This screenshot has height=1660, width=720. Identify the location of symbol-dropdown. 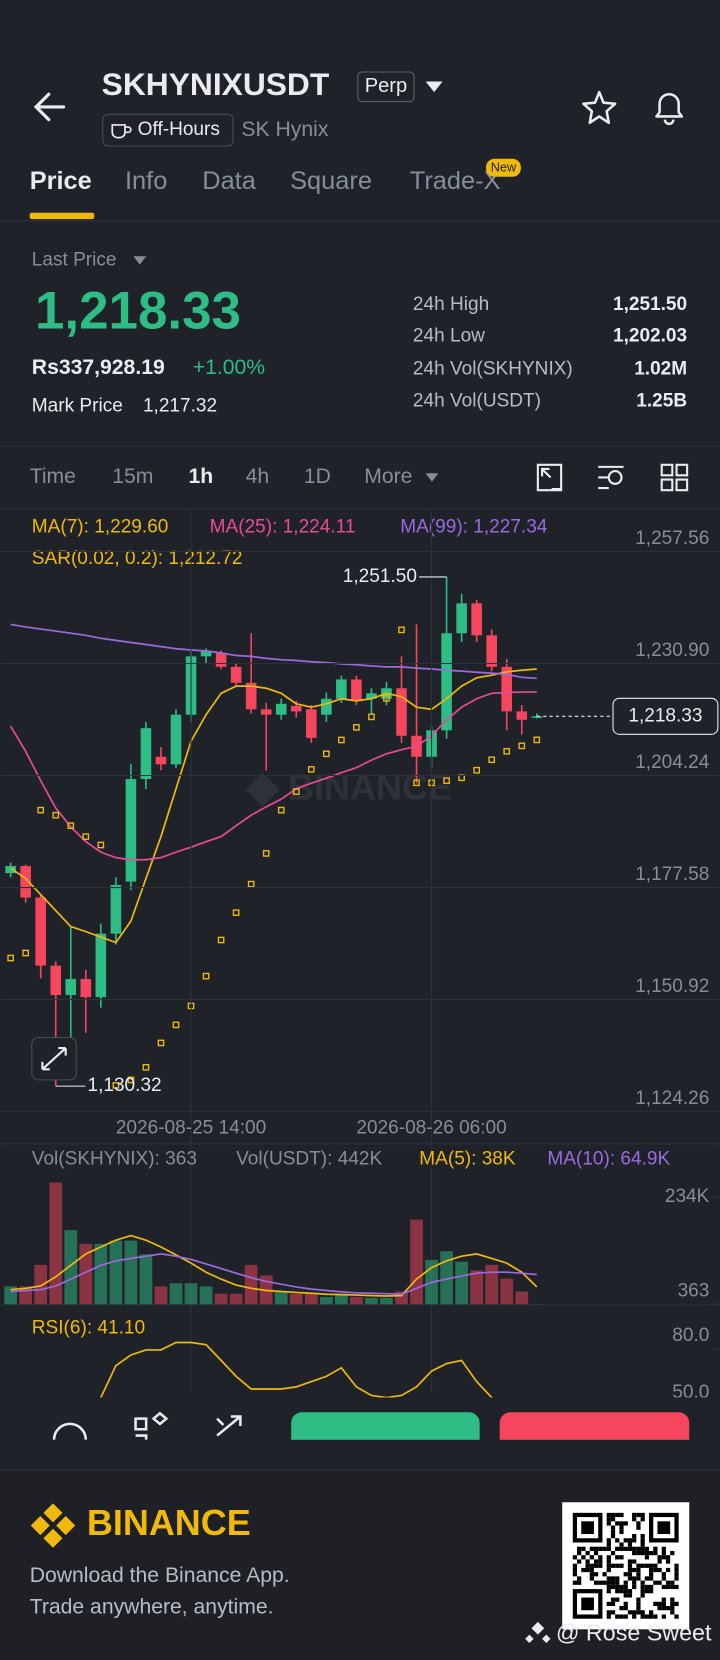
(434, 87).